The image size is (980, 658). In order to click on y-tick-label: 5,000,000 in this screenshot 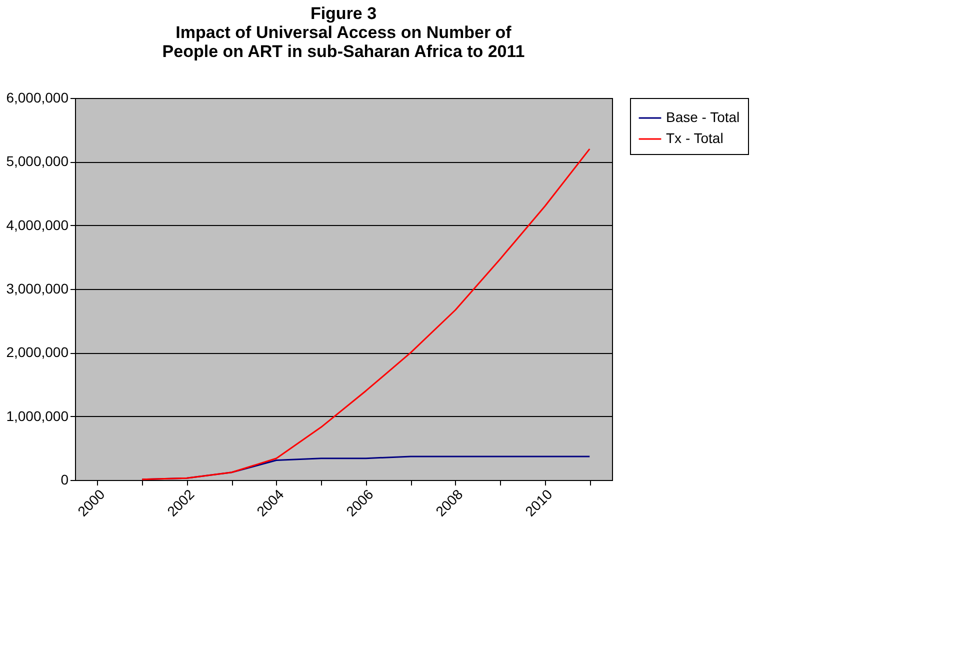, I will do `click(37, 161)`.